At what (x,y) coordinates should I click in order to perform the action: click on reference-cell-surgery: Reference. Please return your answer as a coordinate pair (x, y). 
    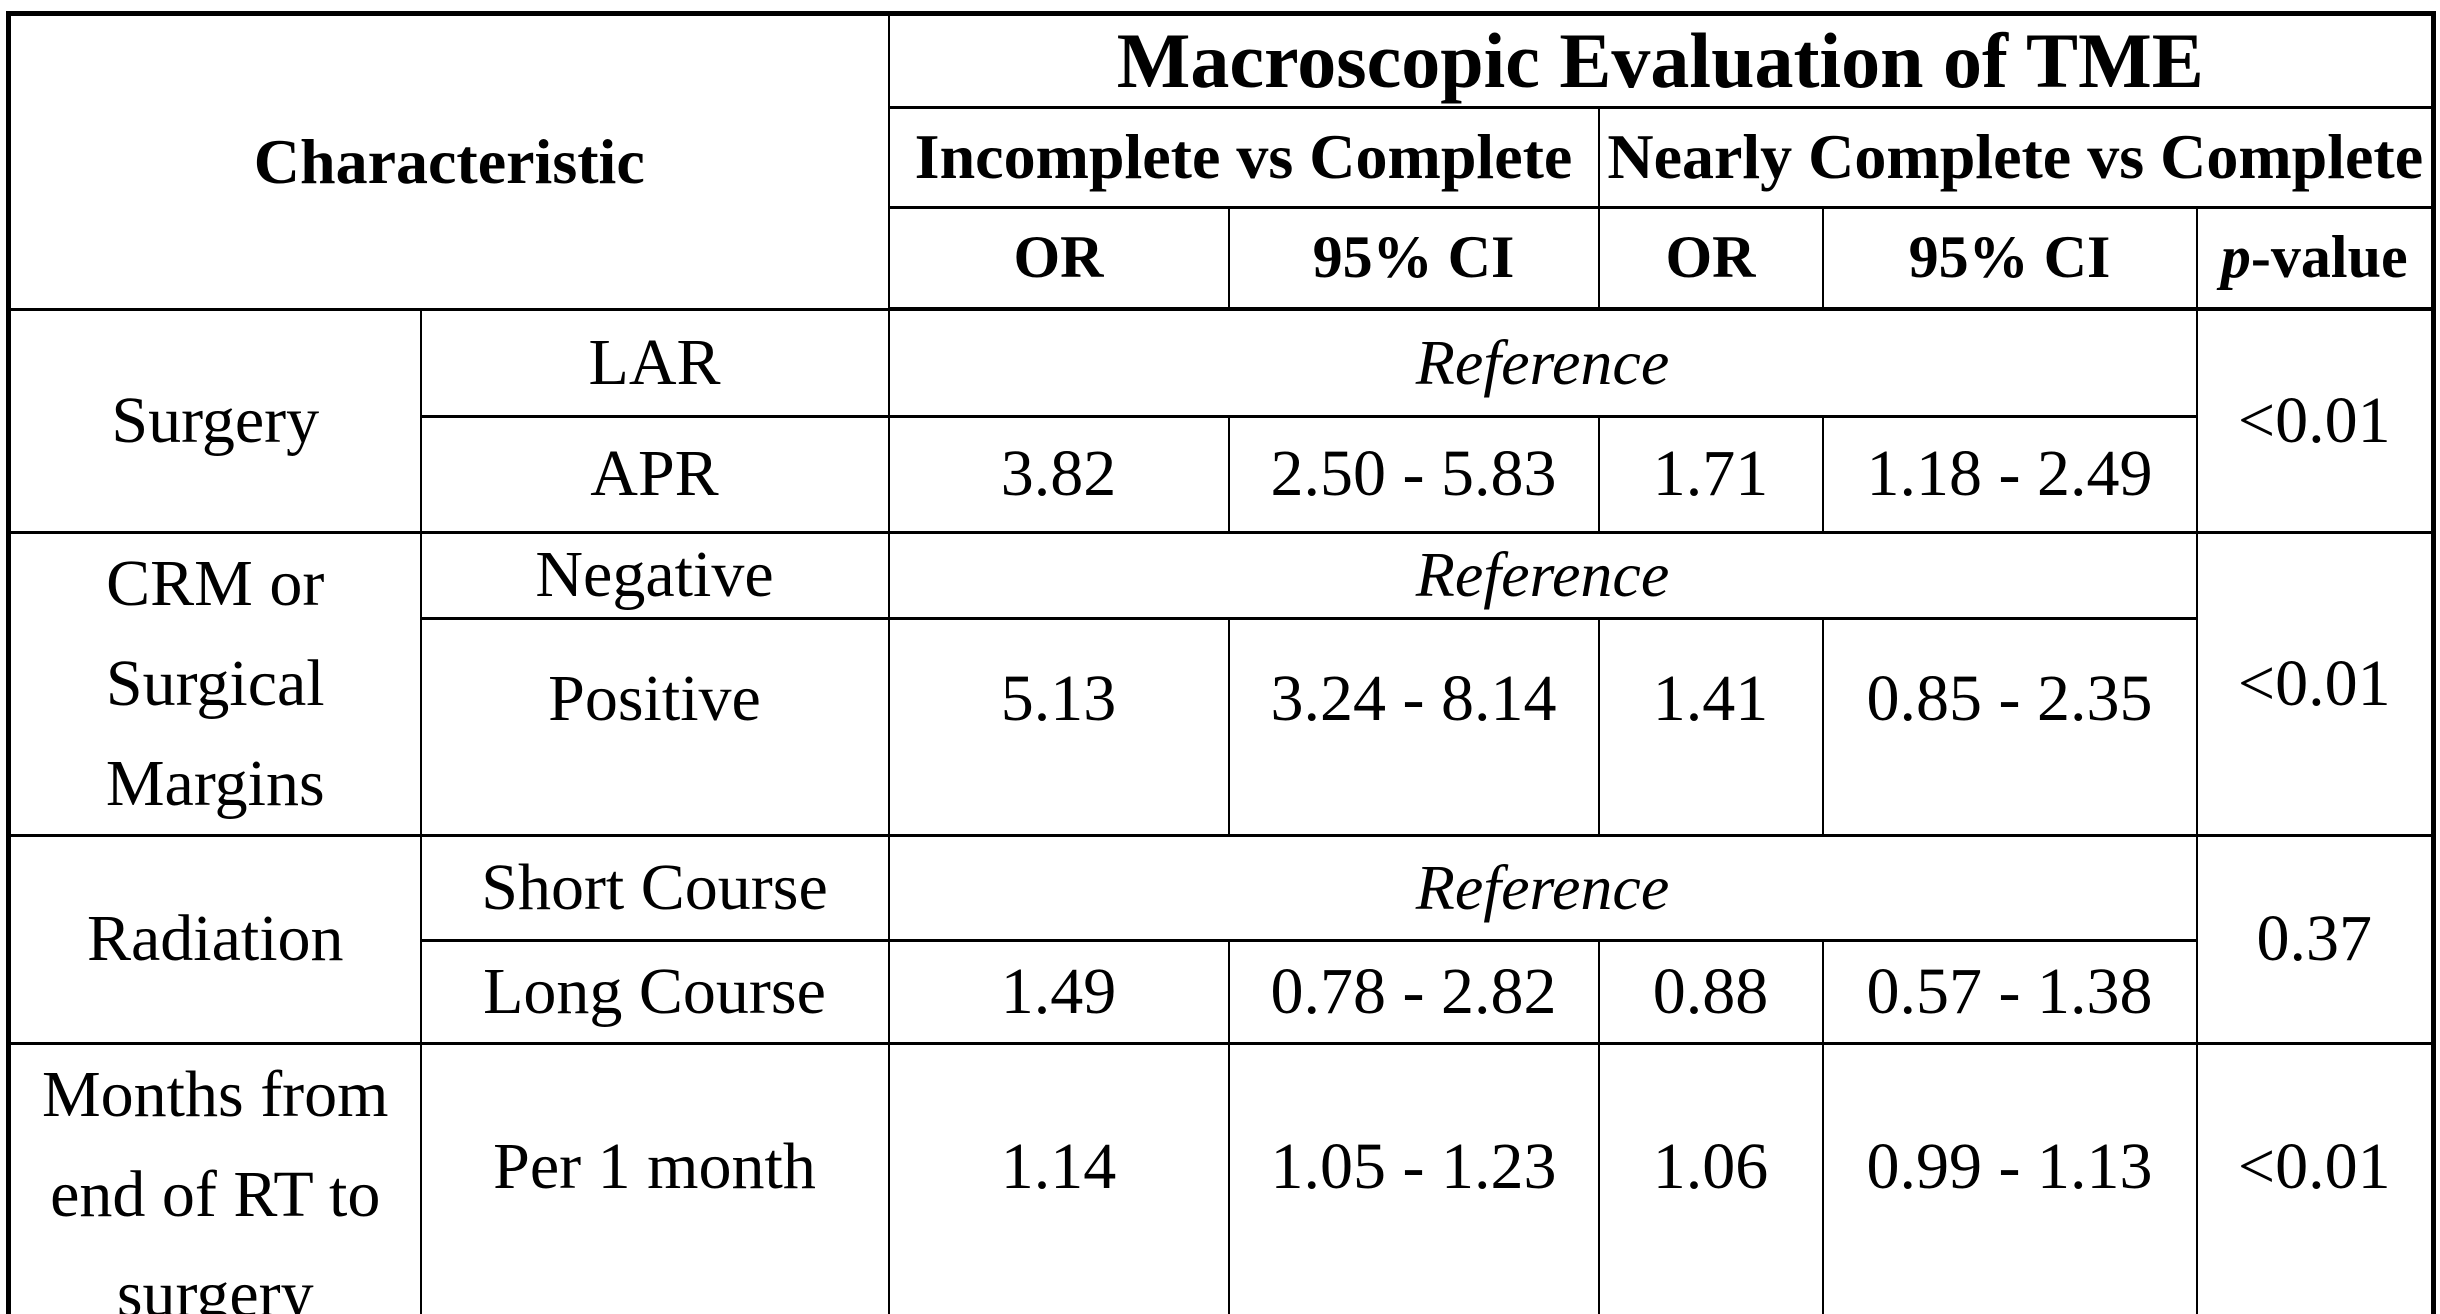
    Looking at the image, I should click on (1542, 362).